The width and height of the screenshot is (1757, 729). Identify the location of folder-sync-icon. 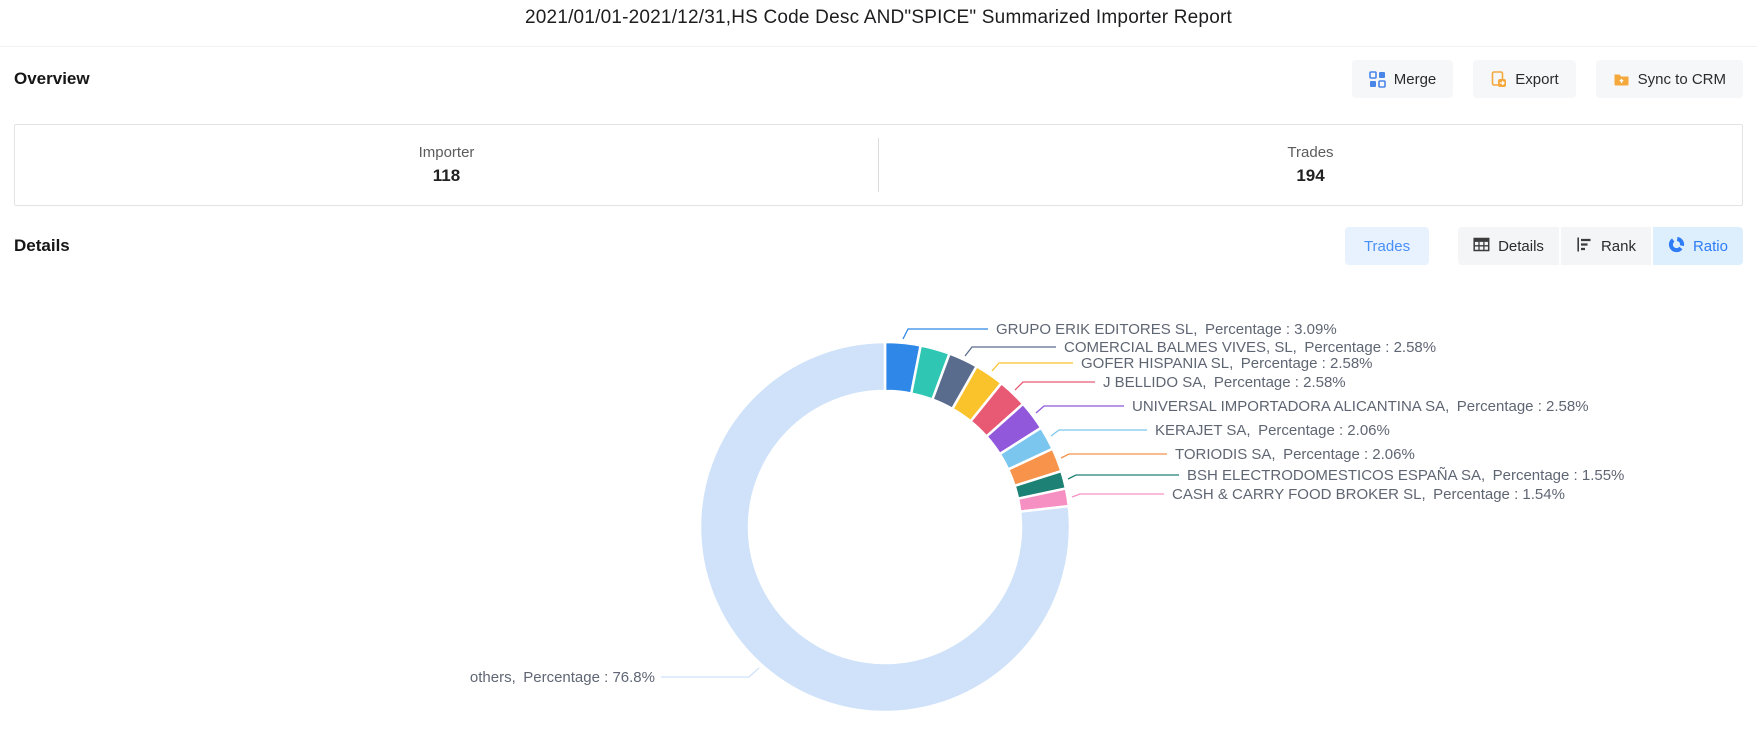
(1621, 79).